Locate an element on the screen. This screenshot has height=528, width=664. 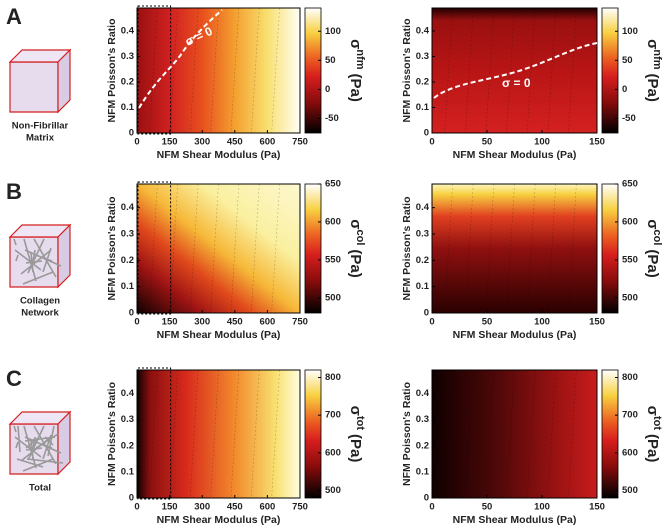
colorbar-tick-label: 550 is located at coordinates (333, 259).